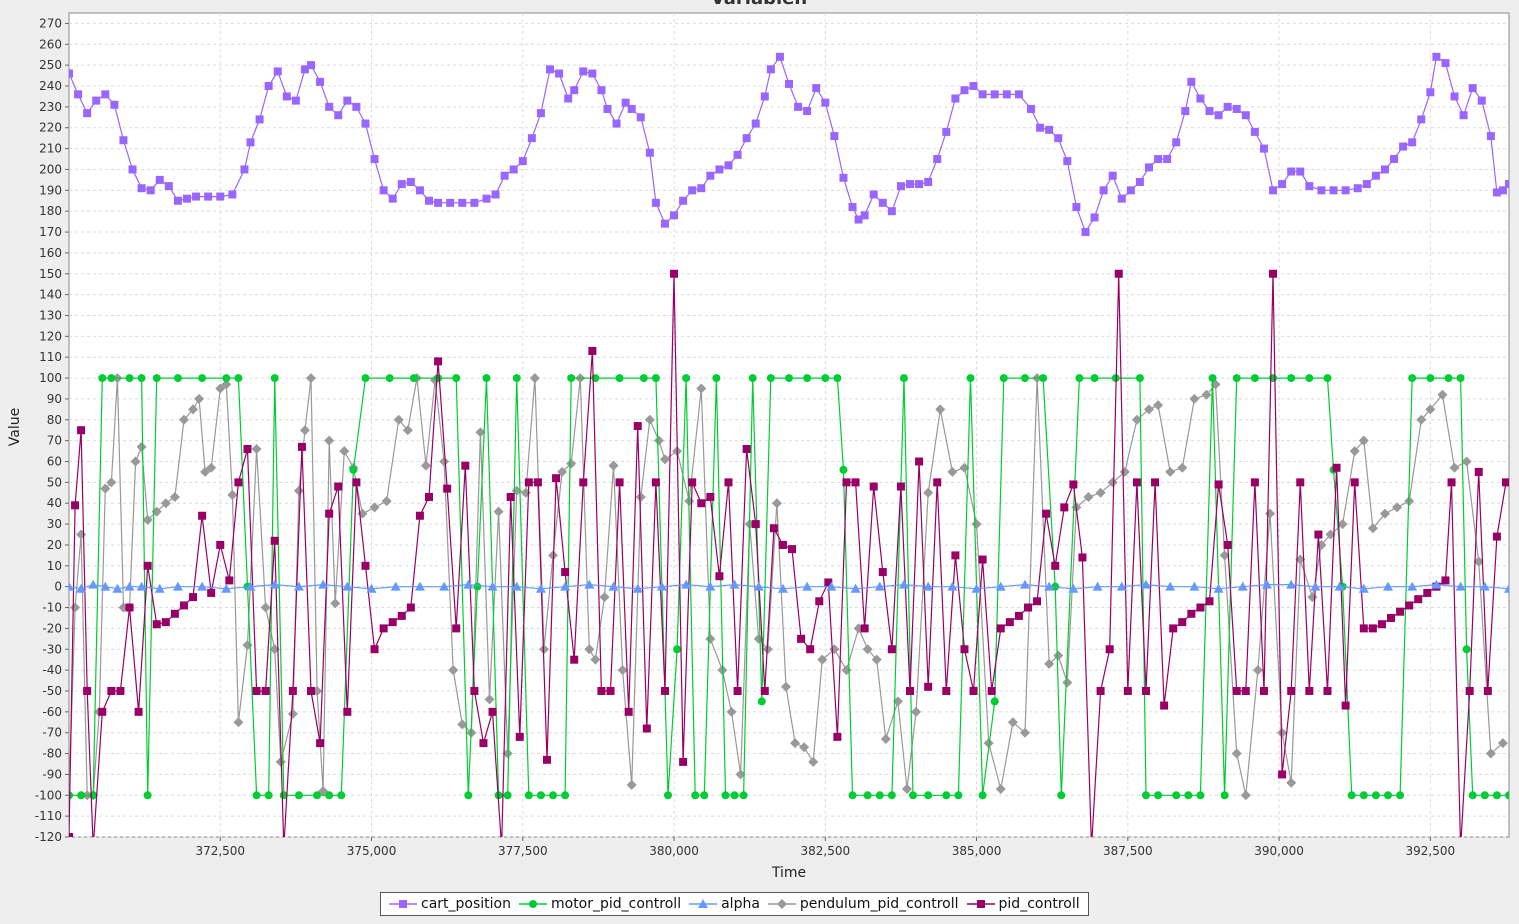 The height and width of the screenshot is (924, 1519). Describe the element at coordinates (50, 190) in the screenshot. I see `y-tick-label: 190` at that location.